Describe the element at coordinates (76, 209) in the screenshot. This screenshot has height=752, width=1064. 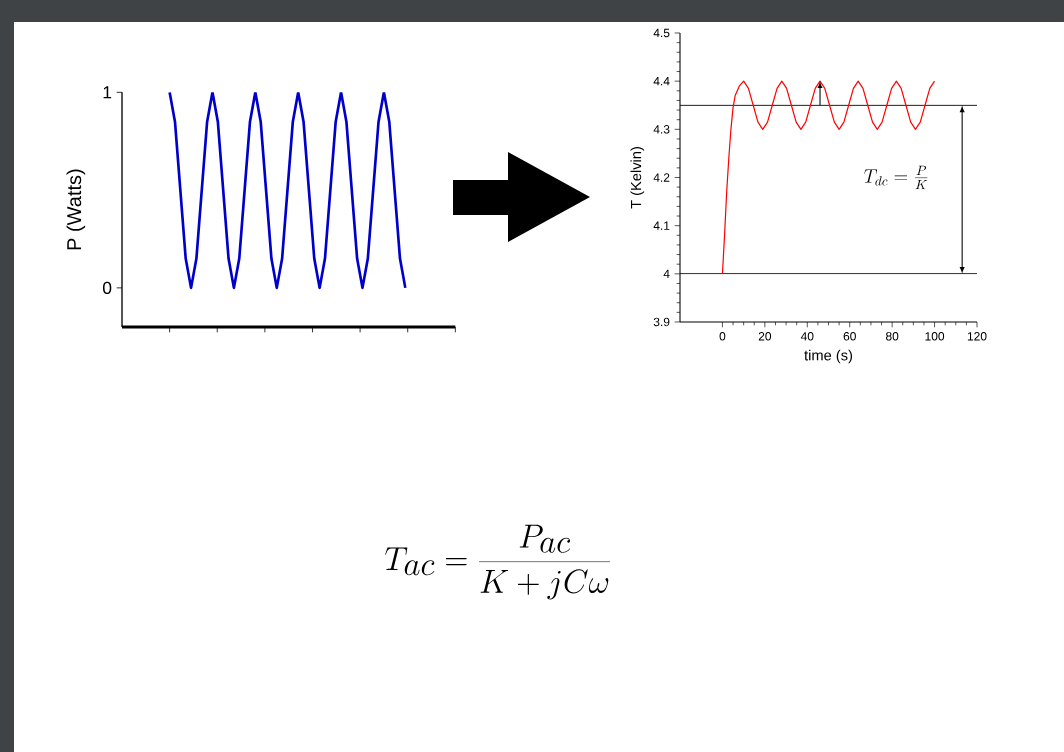
I see `y-axis-title: P (Watts)` at that location.